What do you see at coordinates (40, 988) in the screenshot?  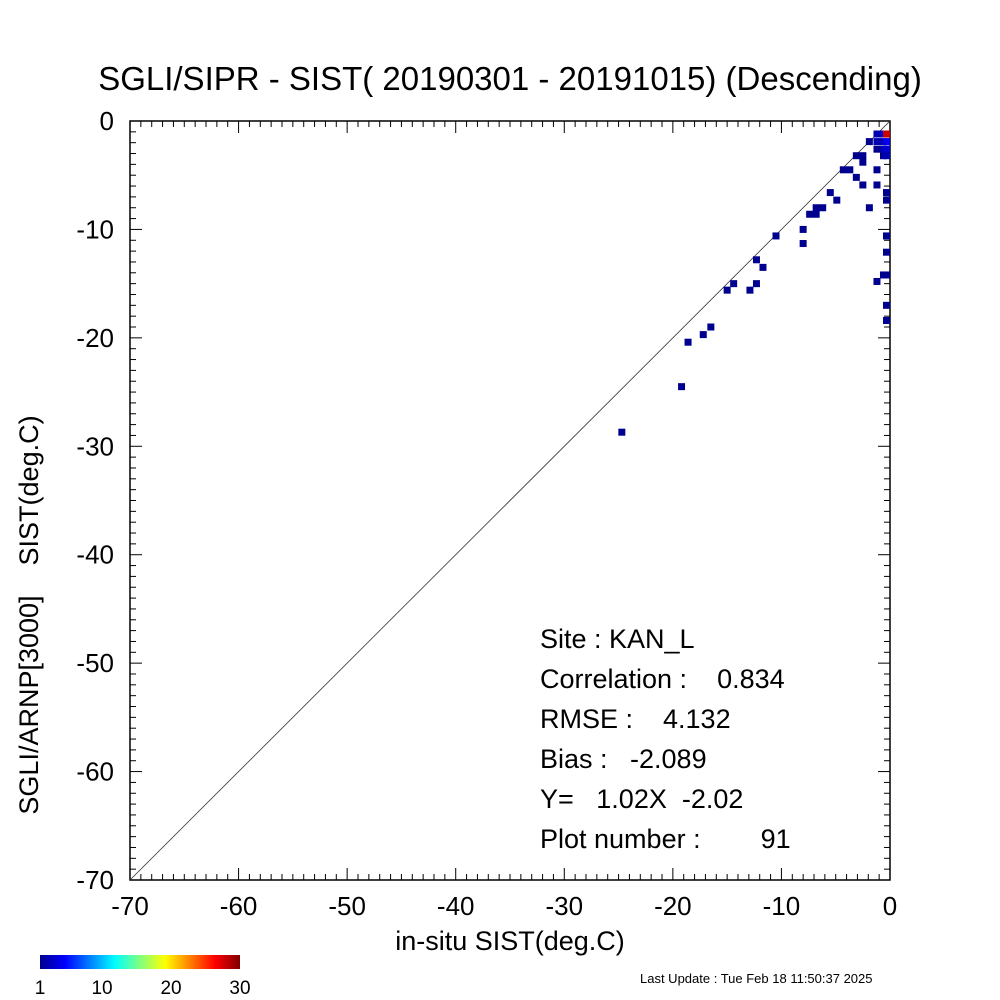 I see `colorbar-label: 1` at bounding box center [40, 988].